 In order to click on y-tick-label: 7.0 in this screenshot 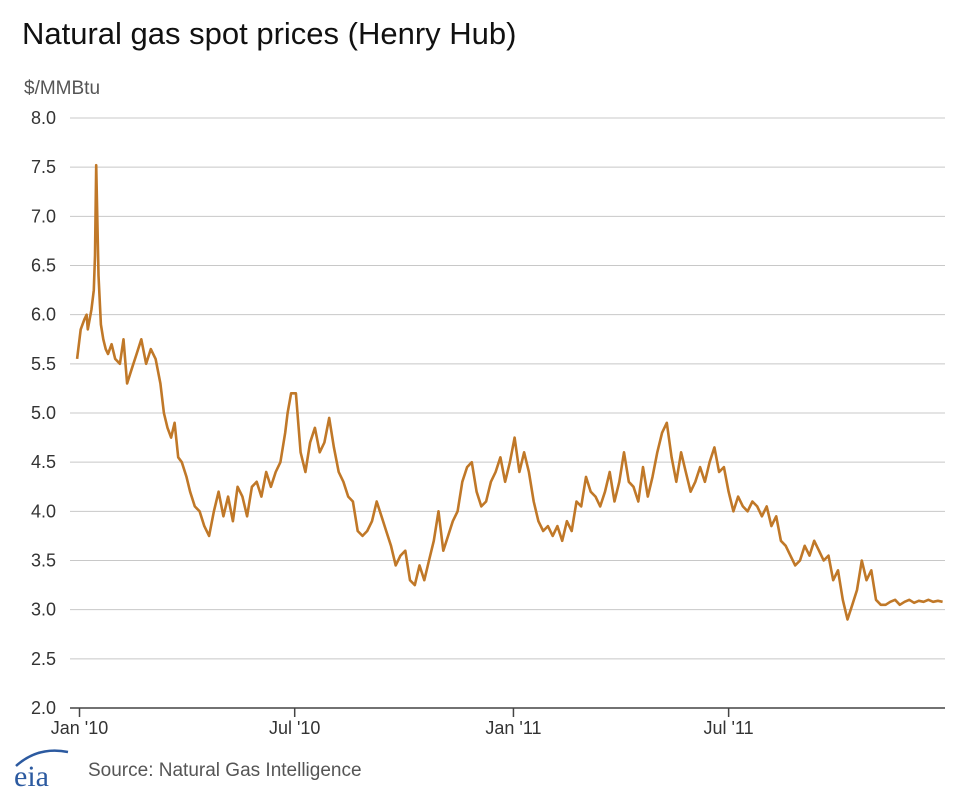, I will do `click(43, 216)`.